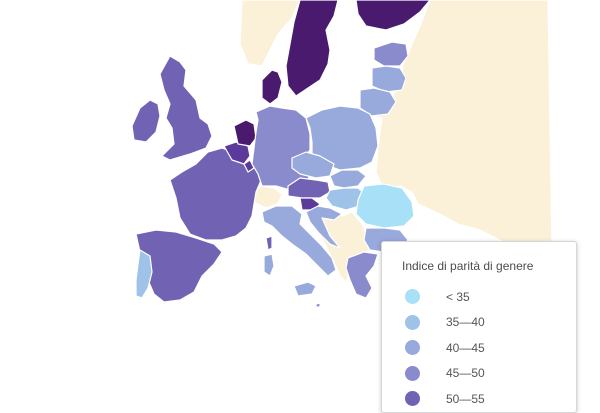  What do you see at coordinates (489, 399) in the screenshot?
I see `legend-item: 50—55` at bounding box center [489, 399].